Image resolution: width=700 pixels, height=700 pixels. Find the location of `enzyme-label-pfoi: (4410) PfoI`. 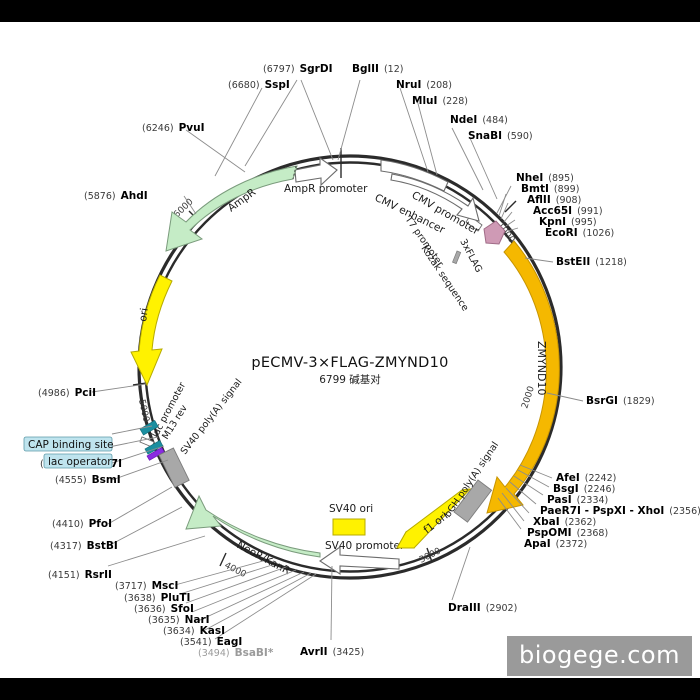

enzyme-label-pfoi: (4410) PfoI is located at coordinates (82, 524).